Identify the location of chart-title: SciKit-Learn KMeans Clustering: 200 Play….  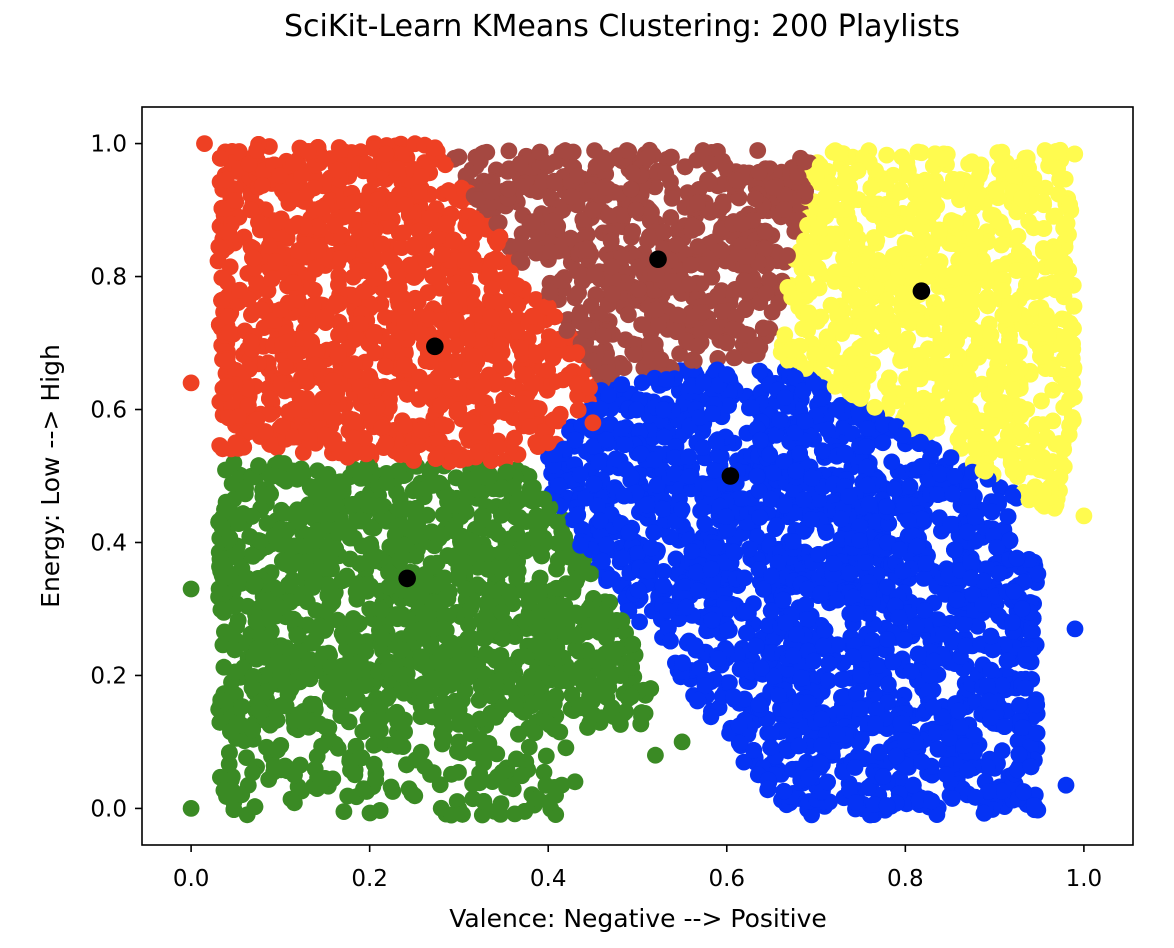
(622, 26).